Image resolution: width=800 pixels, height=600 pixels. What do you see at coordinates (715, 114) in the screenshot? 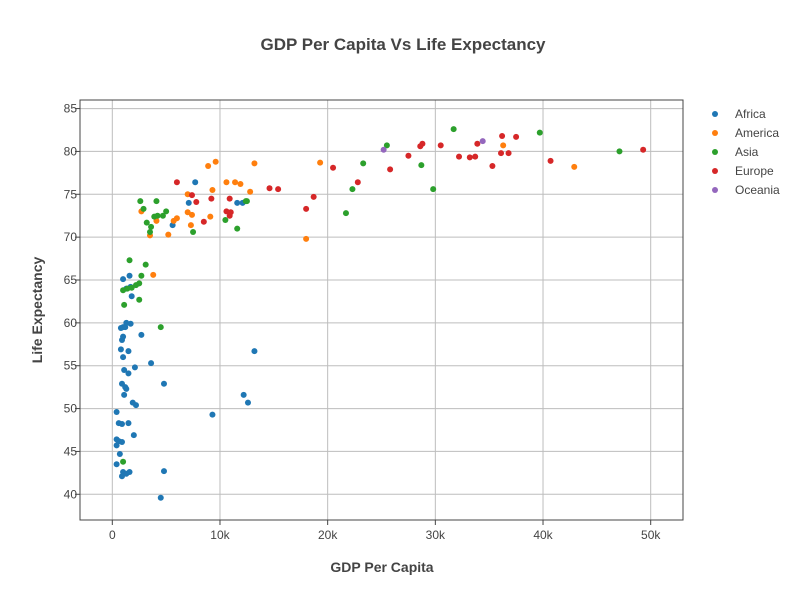
I see `legend-marker-africa` at bounding box center [715, 114].